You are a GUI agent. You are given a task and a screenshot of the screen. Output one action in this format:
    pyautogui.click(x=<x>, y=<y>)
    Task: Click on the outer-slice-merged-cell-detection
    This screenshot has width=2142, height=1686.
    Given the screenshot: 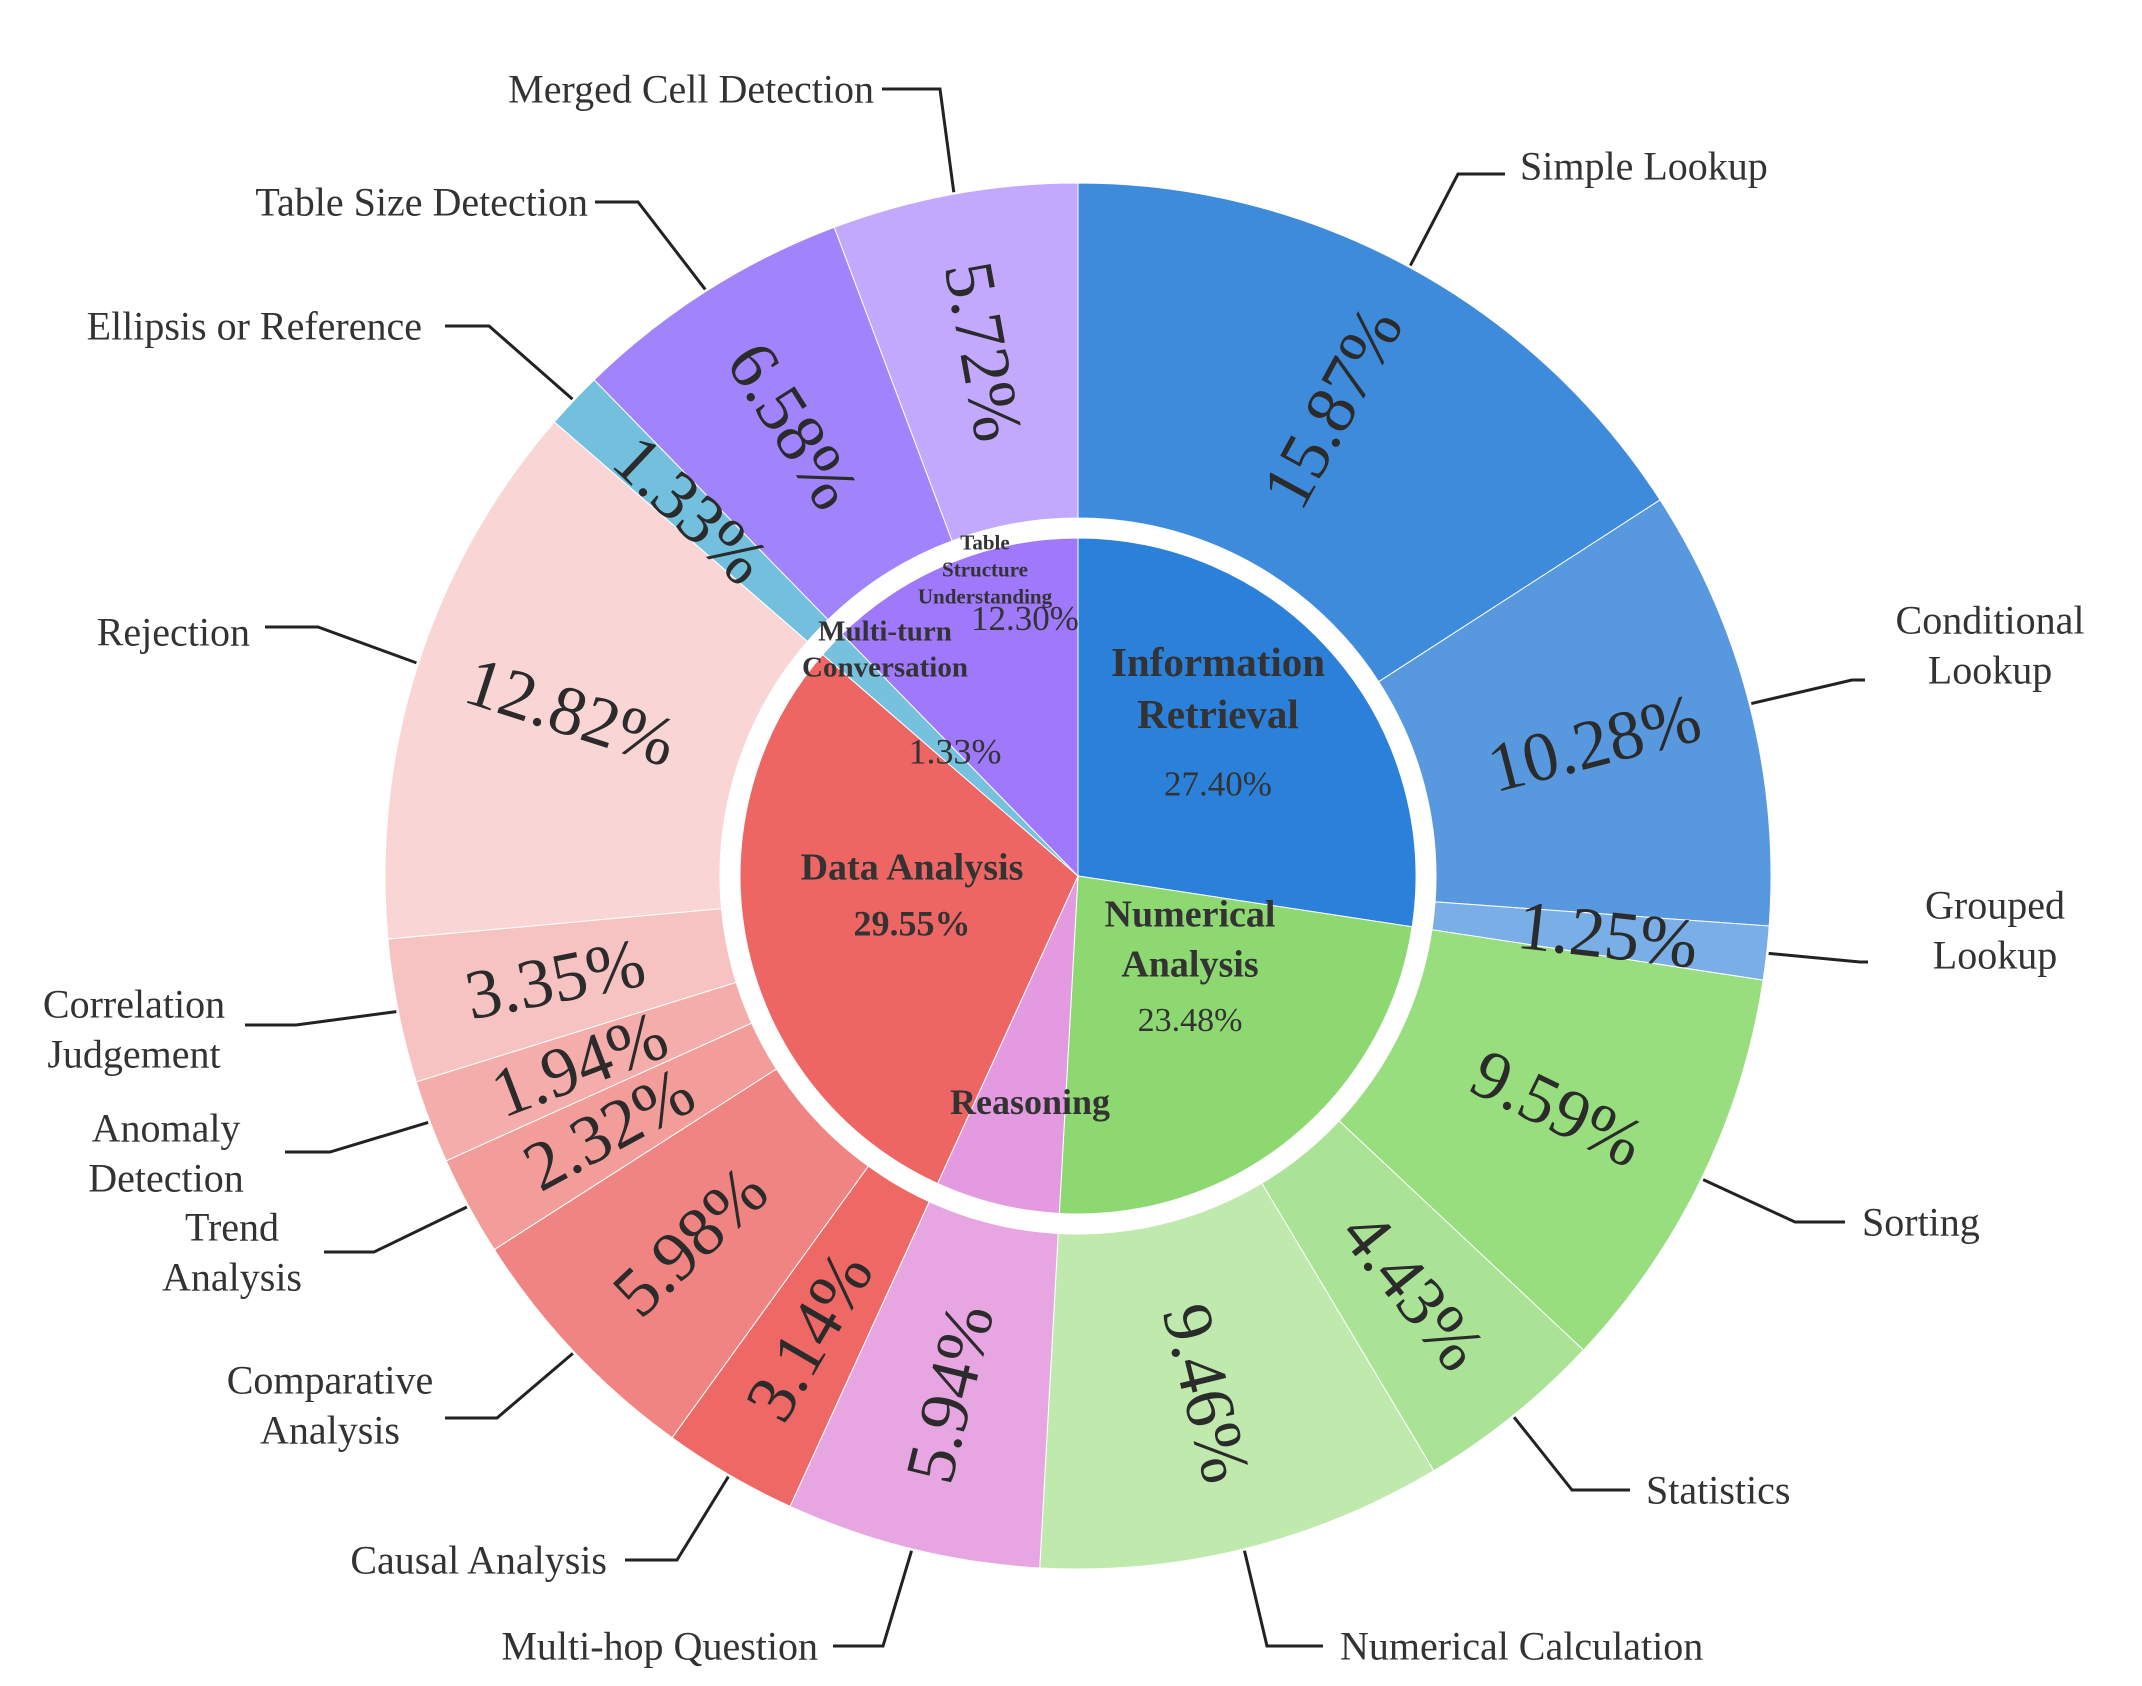 What is the action you would take?
    pyautogui.click(x=956, y=362)
    